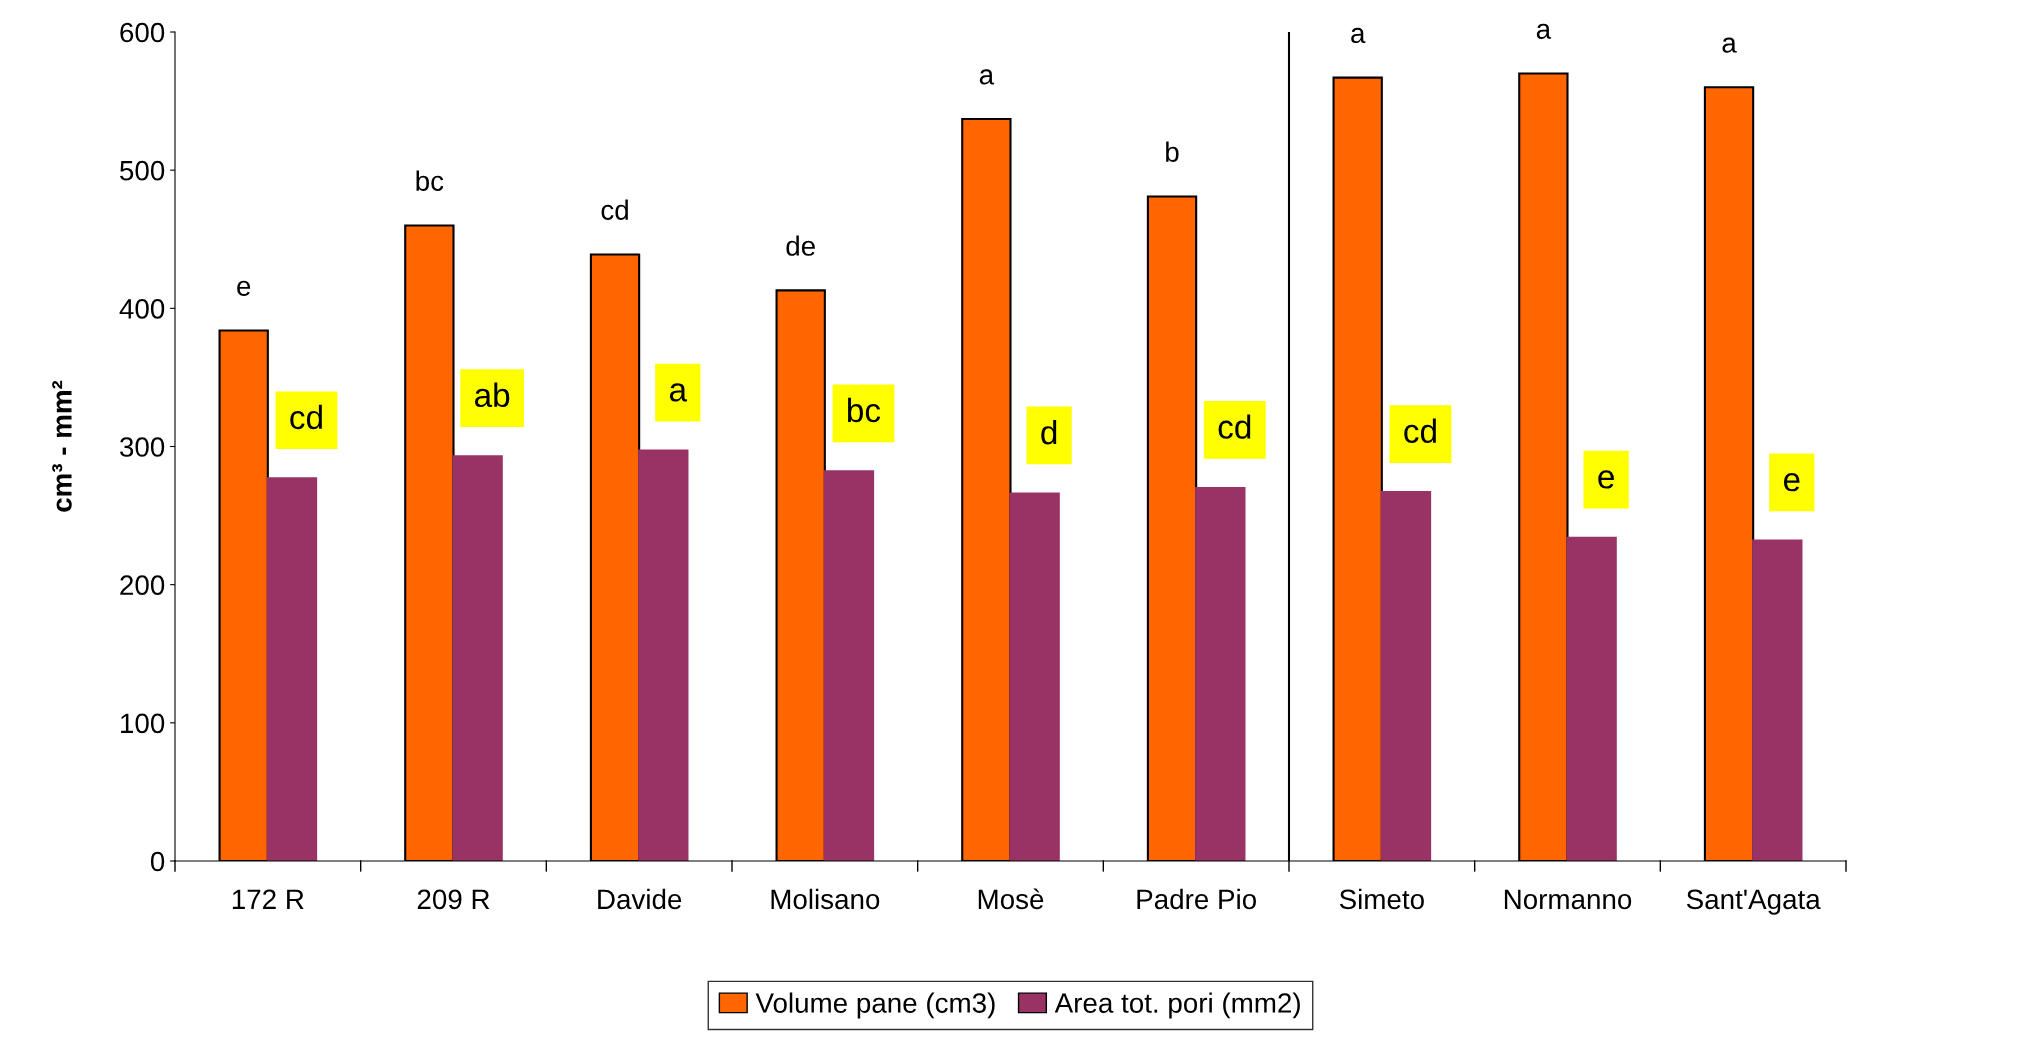 This screenshot has height=1039, width=2024. Describe the element at coordinates (825, 899) in the screenshot. I see `x-tick-label: Molisano` at that location.